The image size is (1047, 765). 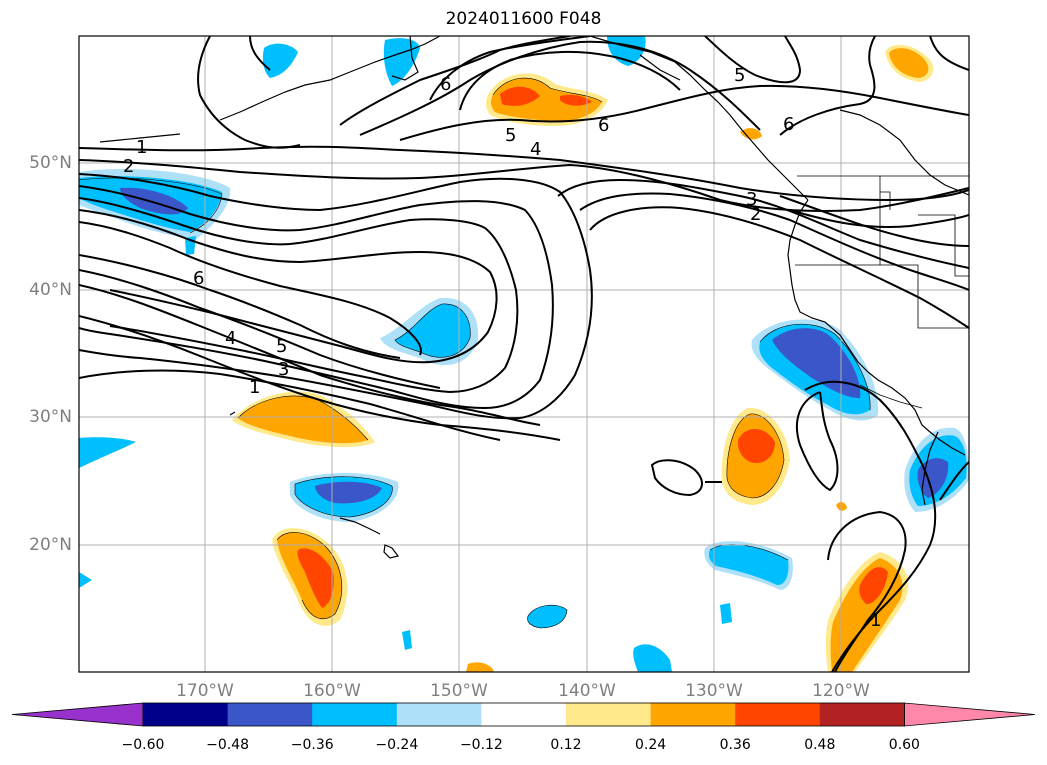 What do you see at coordinates (205, 691) in the screenshot?
I see `lon-label-170w: 170°W` at bounding box center [205, 691].